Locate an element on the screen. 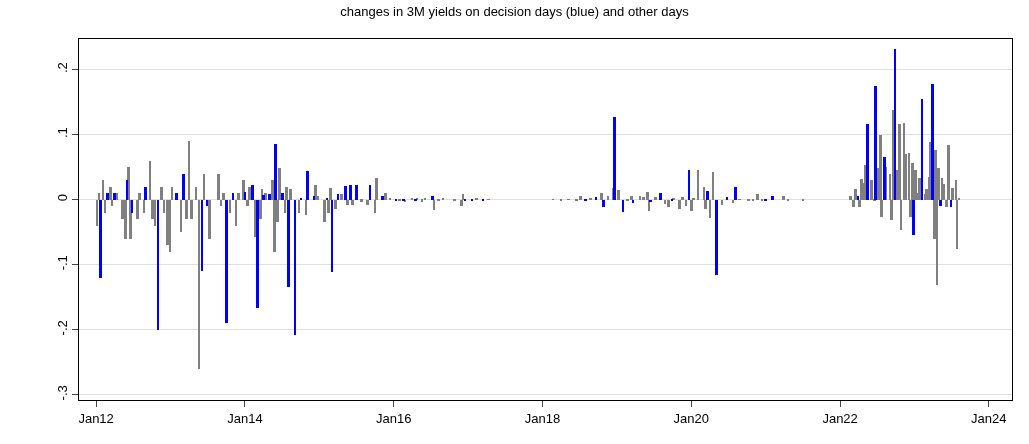 The width and height of the screenshot is (1029, 444). y-tick-label: 0 is located at coordinates (62, 198).